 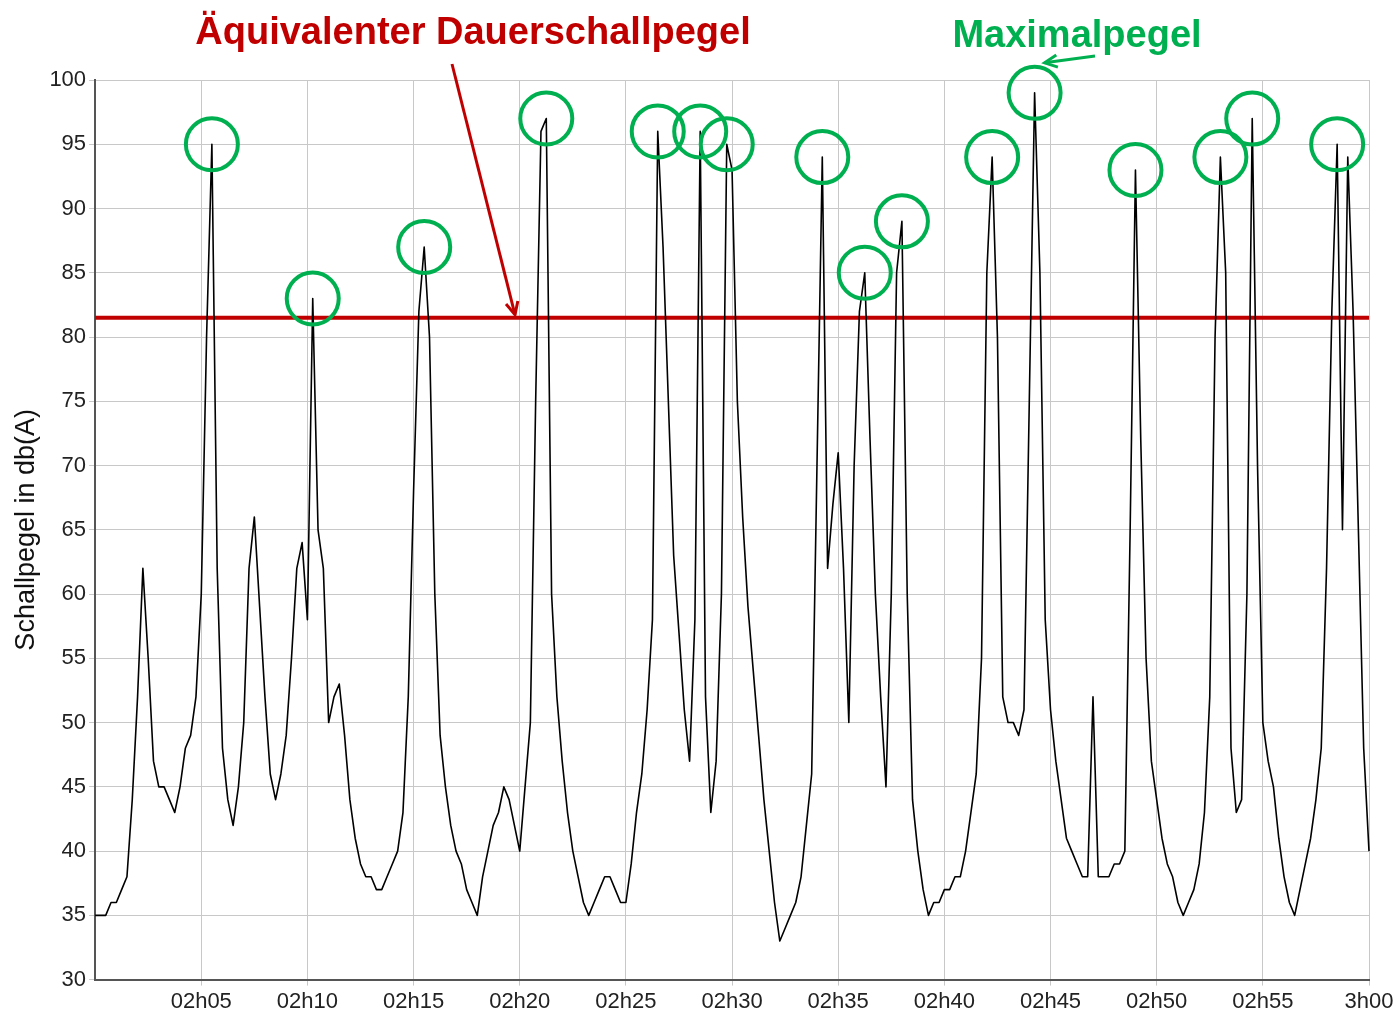 I want to click on x-tick-label: 02h20, so click(x=520, y=1000).